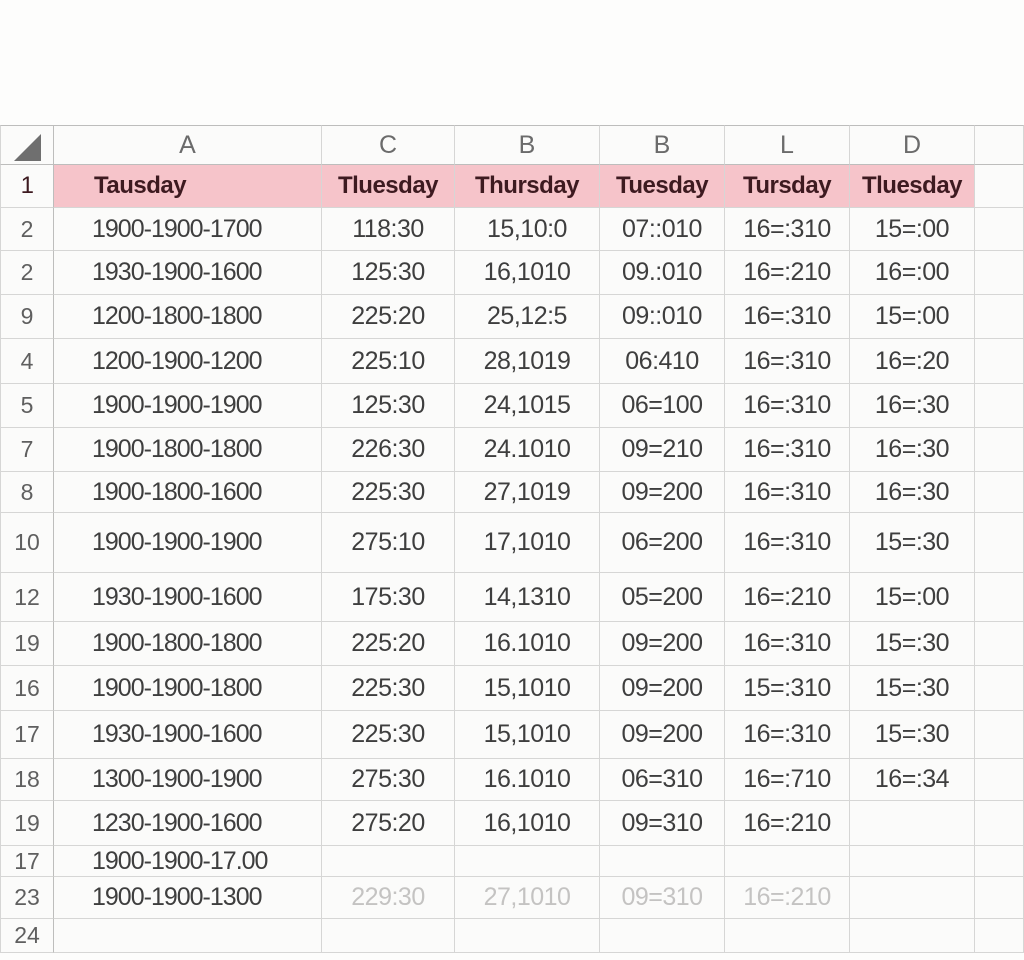 The width and height of the screenshot is (1024, 960). What do you see at coordinates (188, 145) in the screenshot?
I see `column-header-A: A` at bounding box center [188, 145].